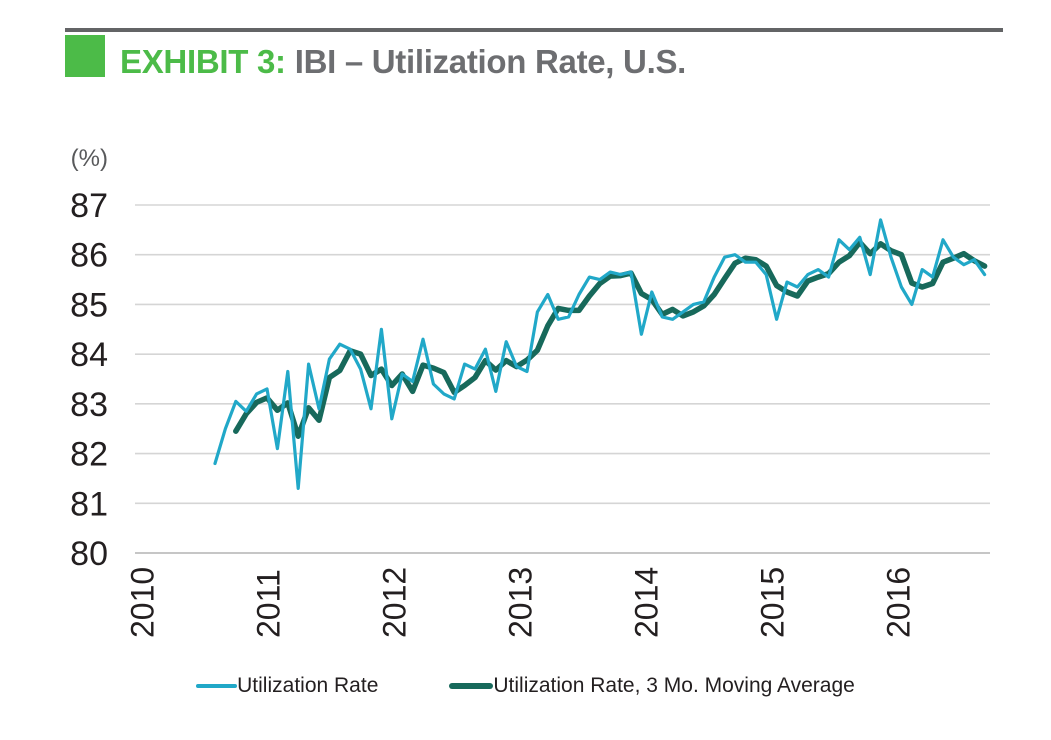 The height and width of the screenshot is (740, 1051). Describe the element at coordinates (89, 455) in the screenshot. I see `y-tick-label-82: 82` at that location.